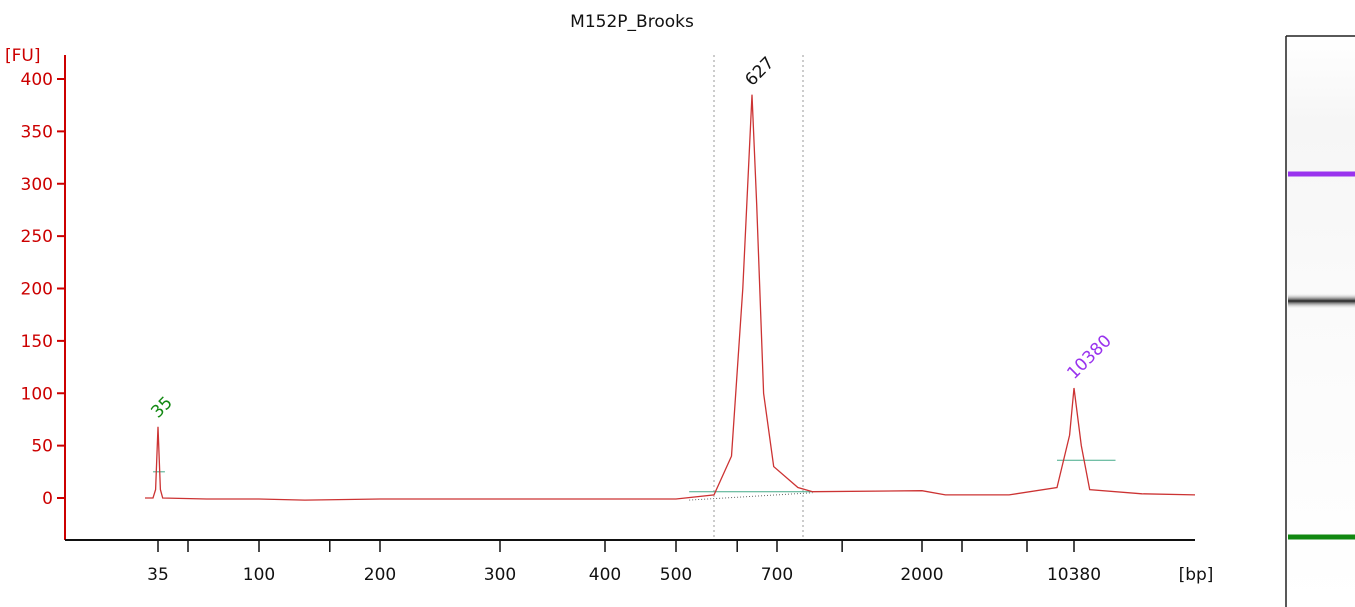 Image resolution: width=1355 pixels, height=607 pixels. I want to click on y-tick-label: 300, so click(37, 185).